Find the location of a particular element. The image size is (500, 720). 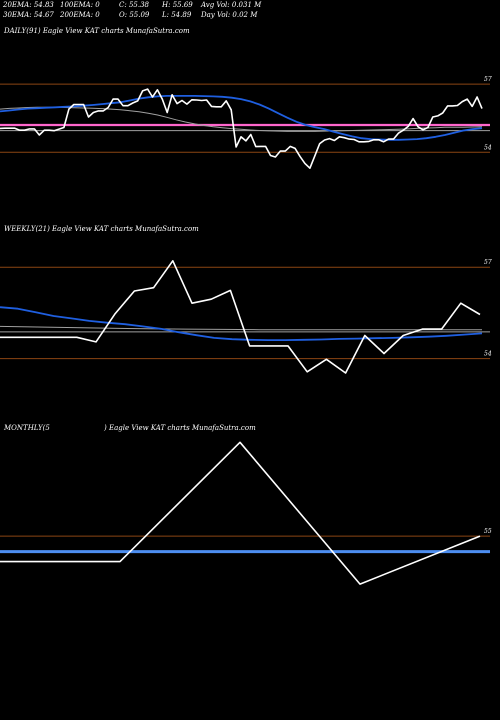

daily-price-line is located at coordinates (241, 128).